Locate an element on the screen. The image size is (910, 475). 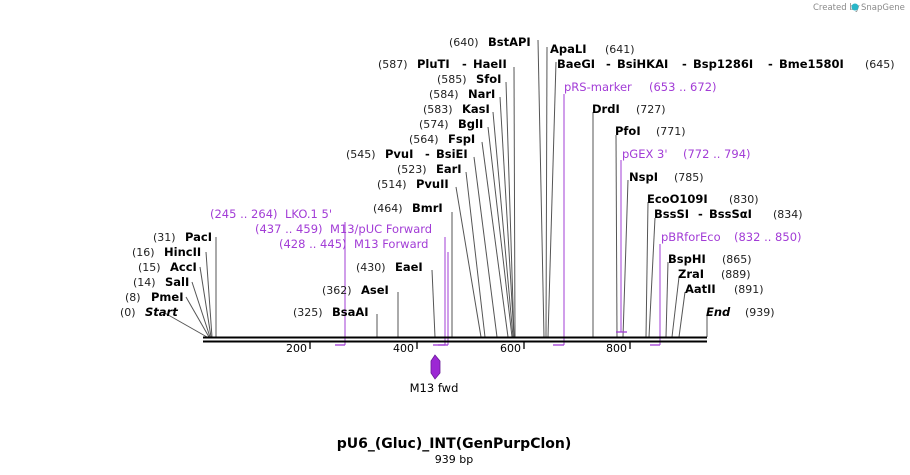
site-position: (523) is located at coordinates (412, 169).